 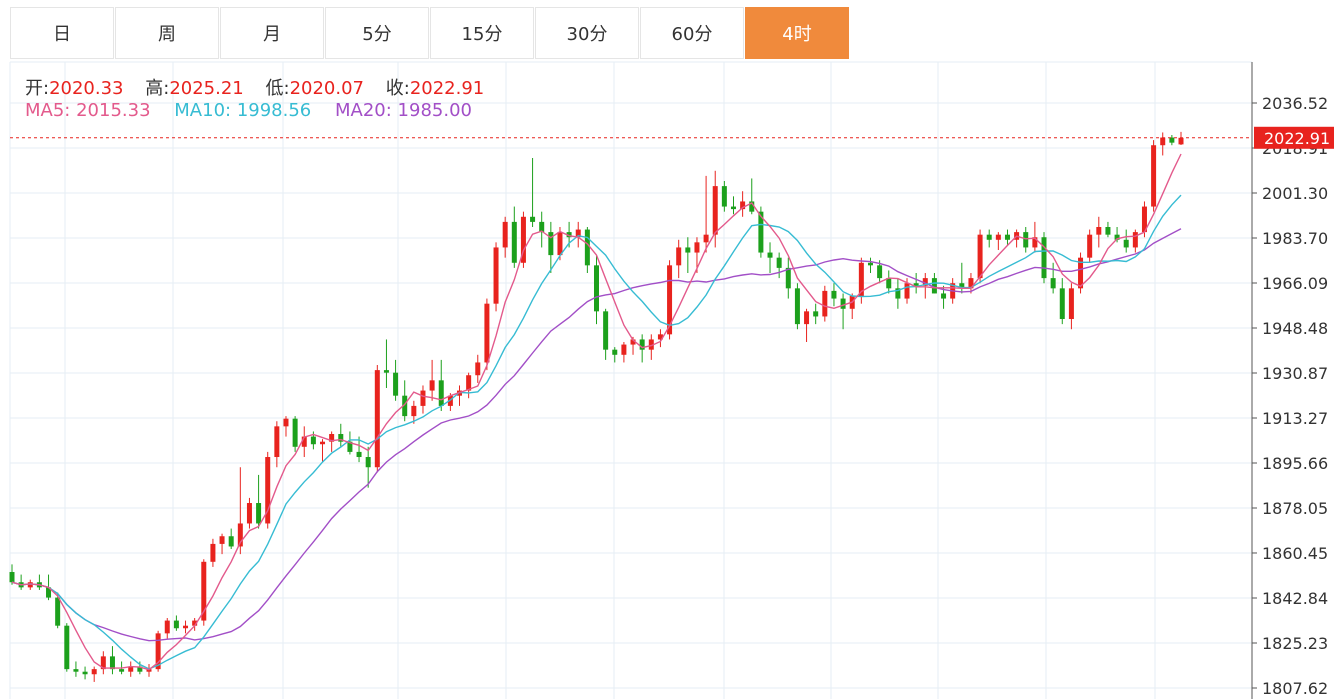 I want to click on y-tick-label: 1842.84, so click(x=1295, y=598).